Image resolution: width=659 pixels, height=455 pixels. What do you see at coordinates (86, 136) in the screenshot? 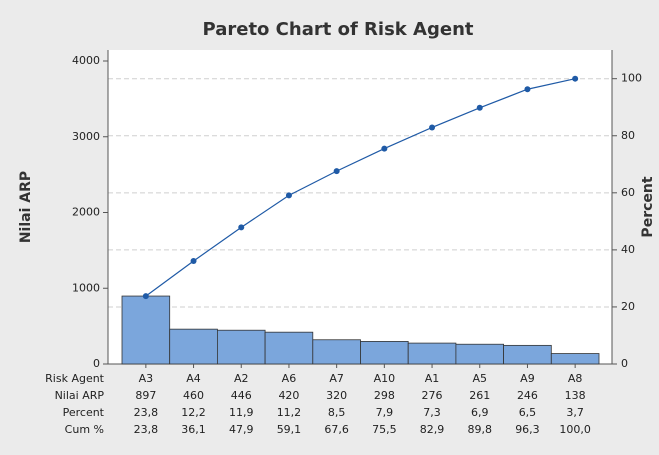
I see `y-tick-label: 3000` at bounding box center [86, 136].